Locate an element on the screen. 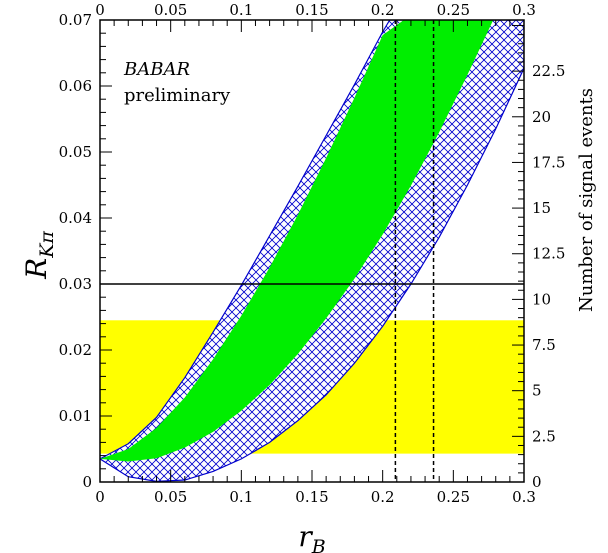 The width and height of the screenshot is (608, 553). y-tick-label: 0 is located at coordinates (87, 482).